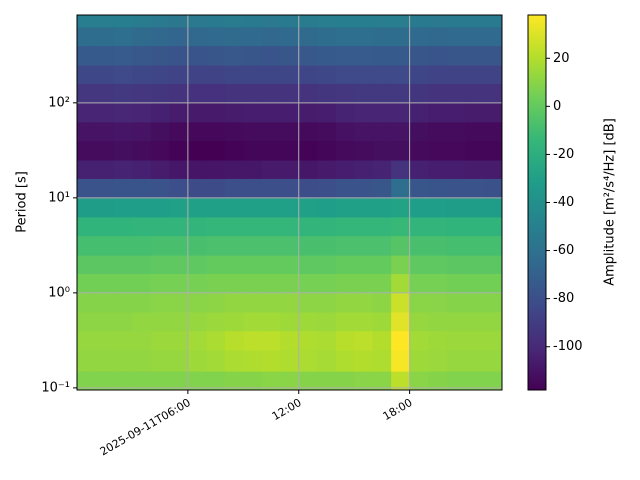  Describe the element at coordinates (610, 202) in the screenshot. I see `colorbar-label: Amplitude [m²/s⁴/Hz] [dB]` at that location.